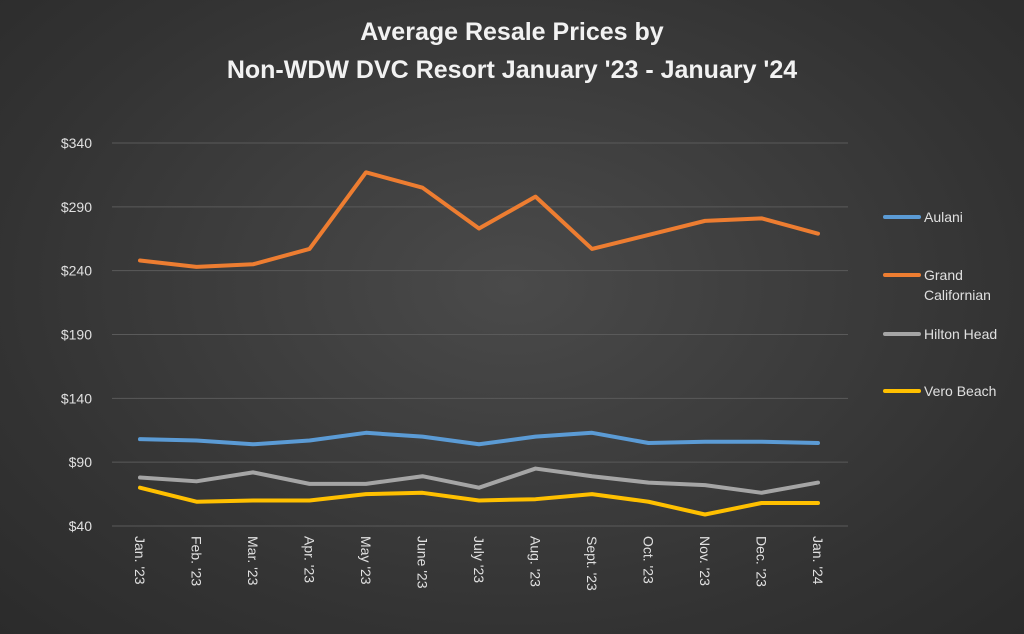  What do you see at coordinates (76, 271) in the screenshot?
I see `y-tick-label: $240` at bounding box center [76, 271].